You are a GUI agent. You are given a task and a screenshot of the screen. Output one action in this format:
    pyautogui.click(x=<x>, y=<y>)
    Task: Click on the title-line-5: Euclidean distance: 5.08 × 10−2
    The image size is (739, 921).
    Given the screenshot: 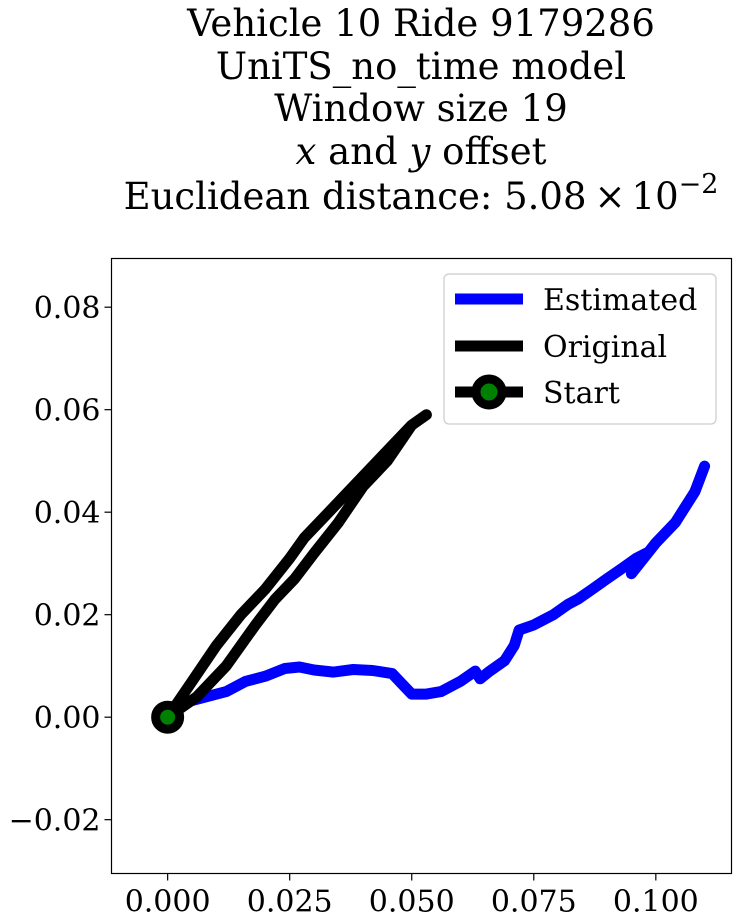 What is the action you would take?
    pyautogui.click(x=421, y=193)
    